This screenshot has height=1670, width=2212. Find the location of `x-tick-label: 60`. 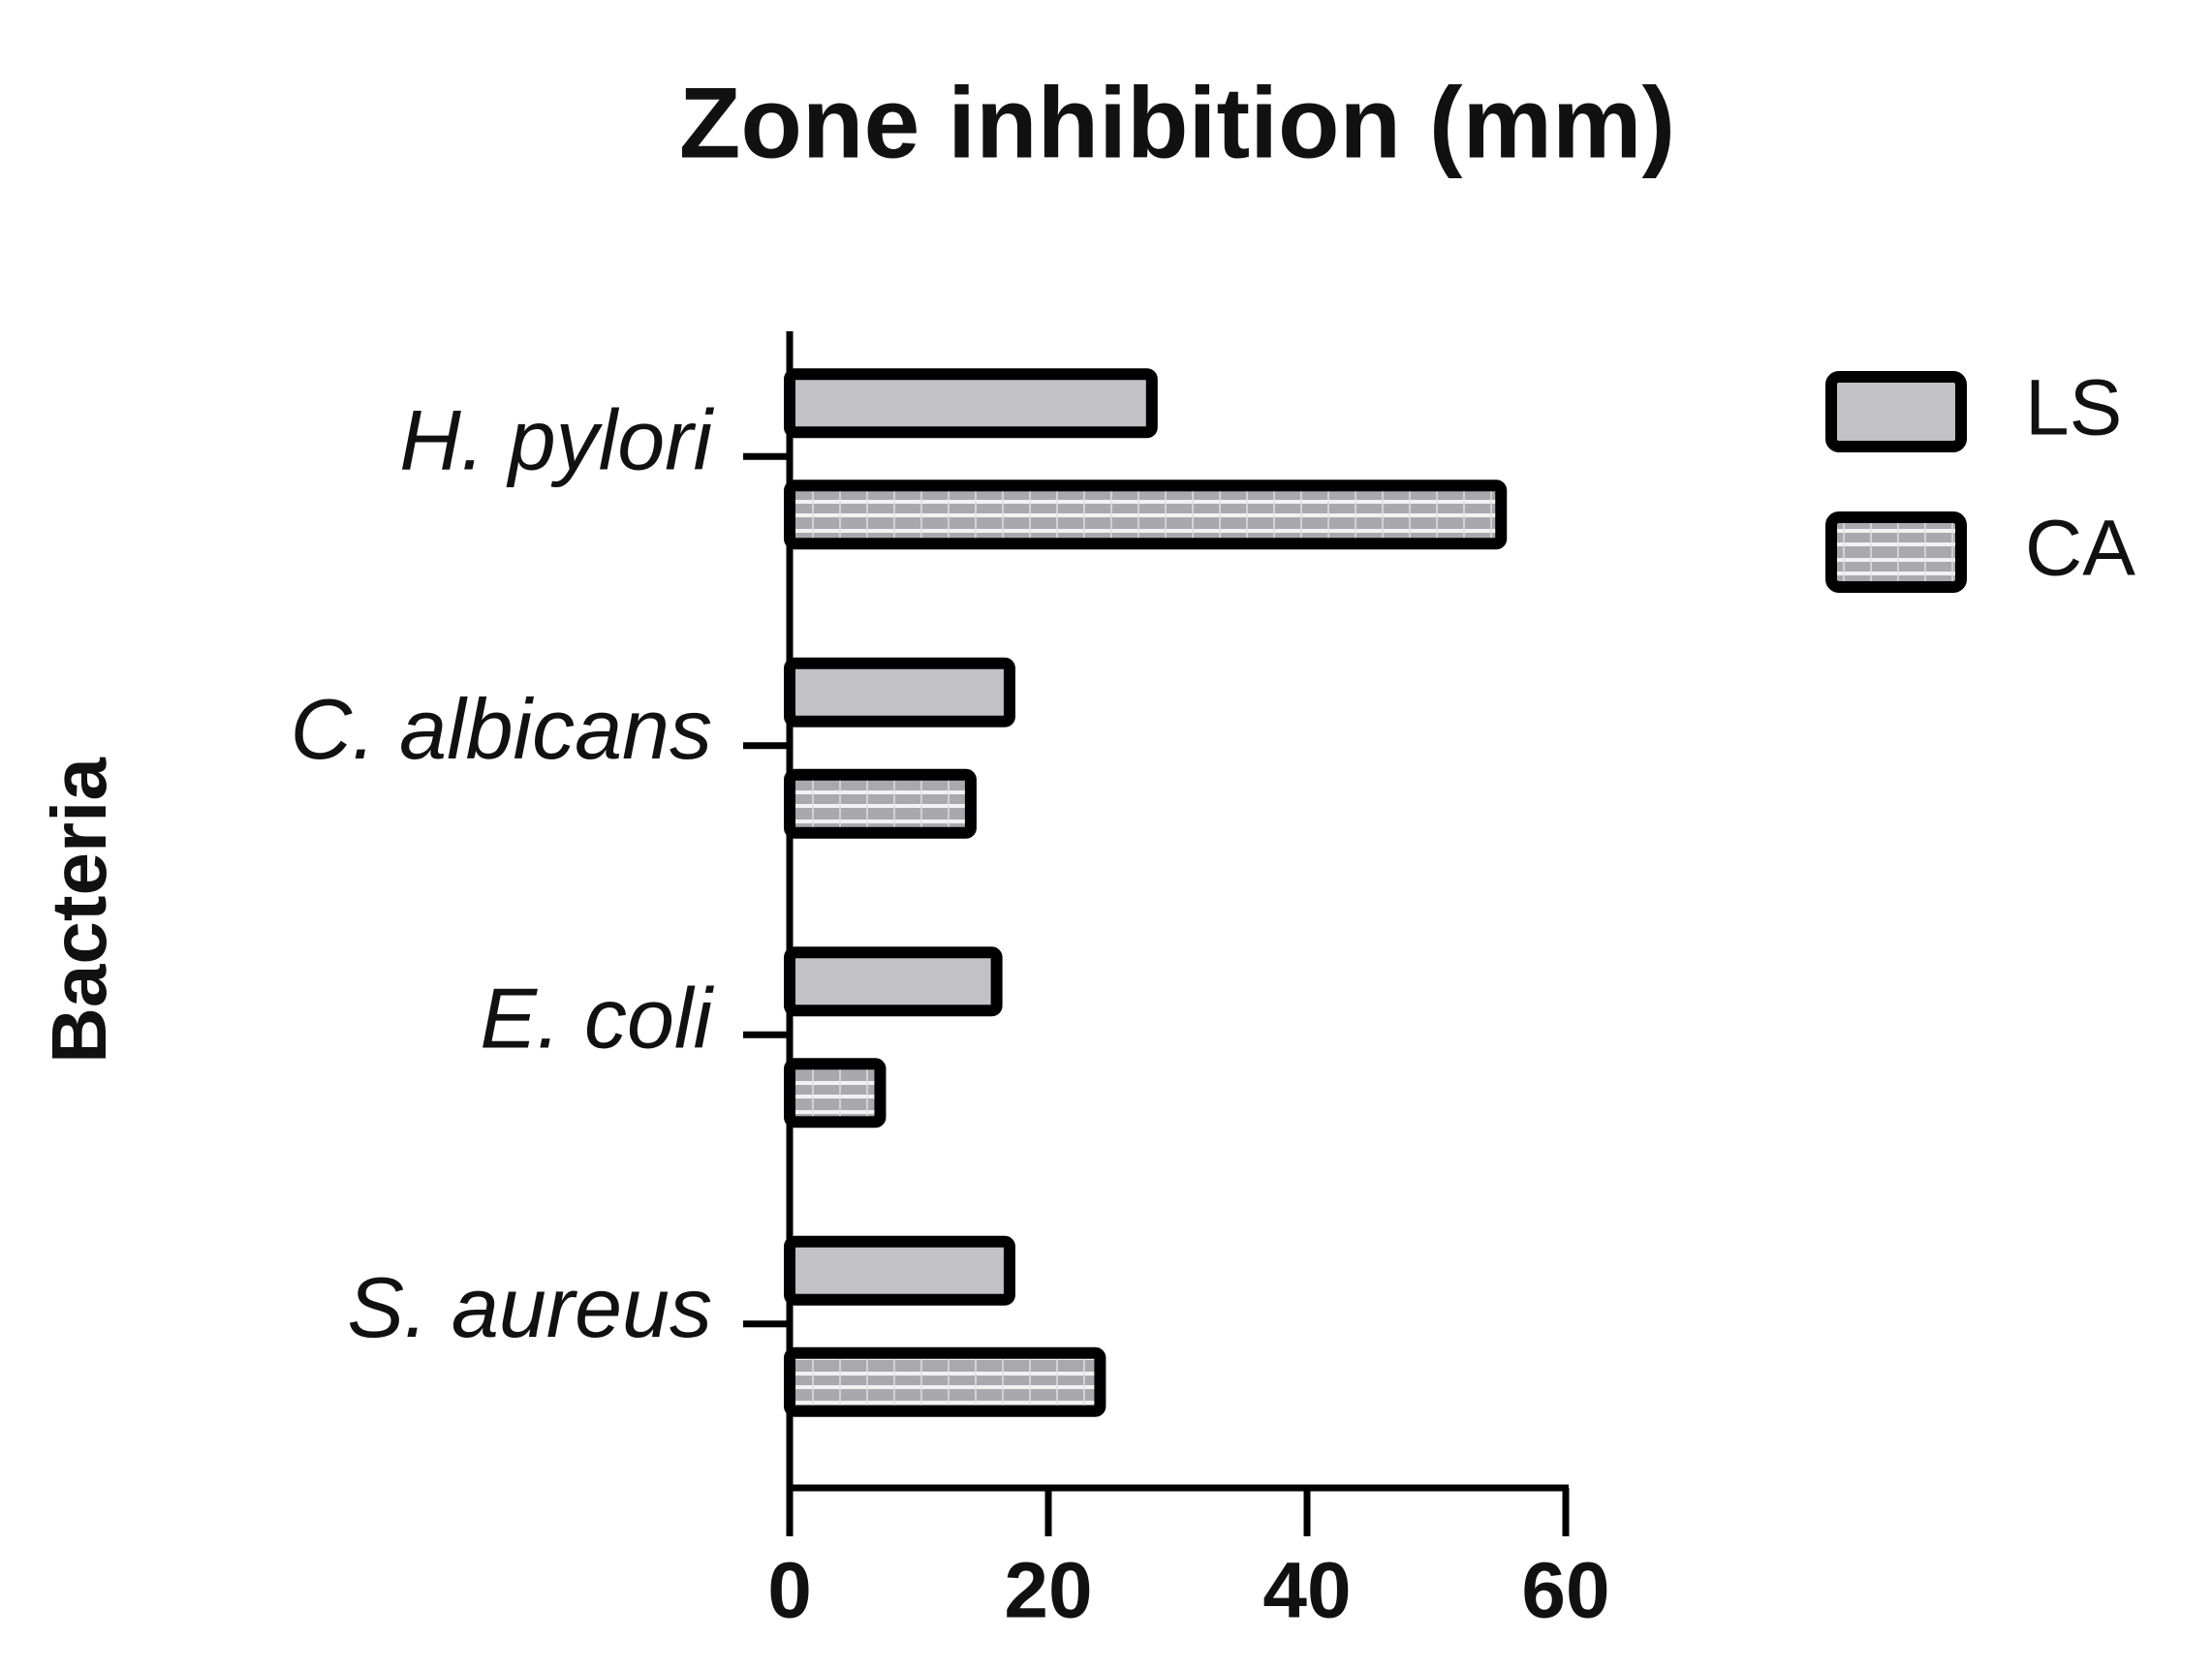

x-tick-label: 60 is located at coordinates (1565, 1591).